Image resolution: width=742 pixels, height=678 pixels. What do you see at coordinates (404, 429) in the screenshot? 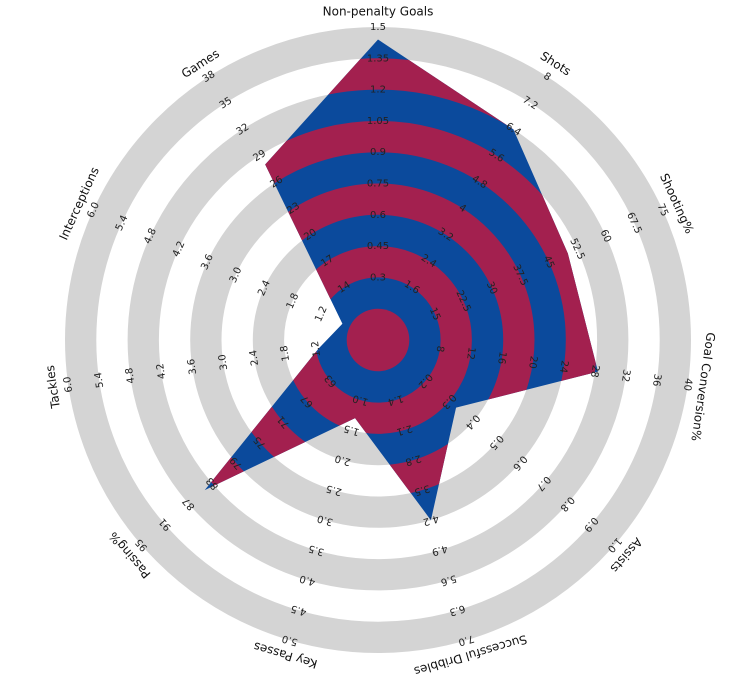
I see `tick-label: 2.1` at bounding box center [404, 429].